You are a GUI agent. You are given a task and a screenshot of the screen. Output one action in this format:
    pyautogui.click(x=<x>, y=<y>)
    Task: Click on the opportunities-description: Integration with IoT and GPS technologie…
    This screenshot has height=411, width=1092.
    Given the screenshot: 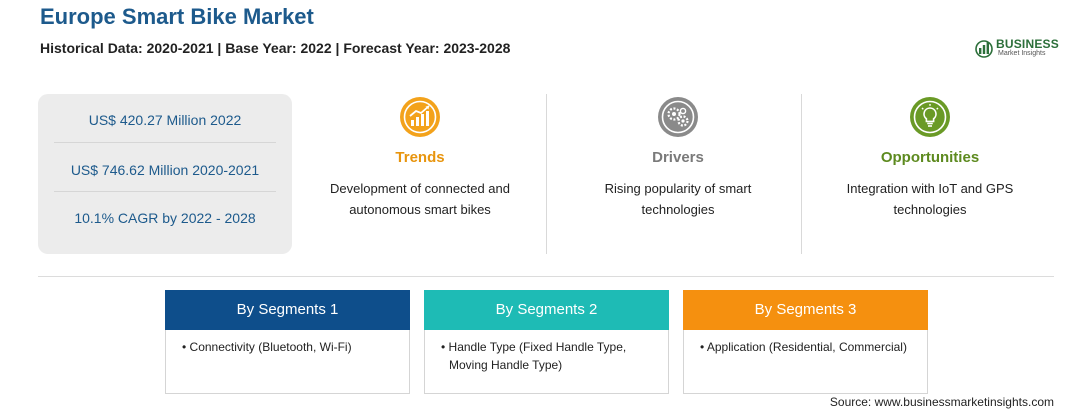 What is the action you would take?
    pyautogui.click(x=930, y=199)
    